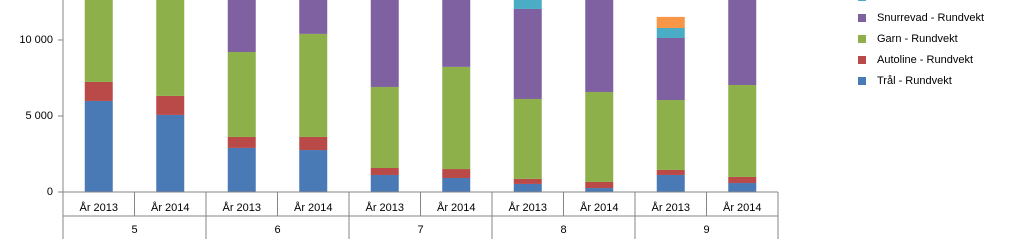 This screenshot has height=240, width=1009. Describe the element at coordinates (36, 40) in the screenshot. I see `y-tick-label: 10 000` at that location.